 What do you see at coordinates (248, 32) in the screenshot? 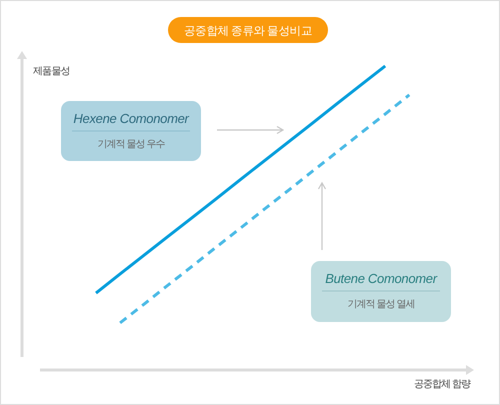
I see `chart-title: 공중합체 종류와 물성비교` at bounding box center [248, 32].